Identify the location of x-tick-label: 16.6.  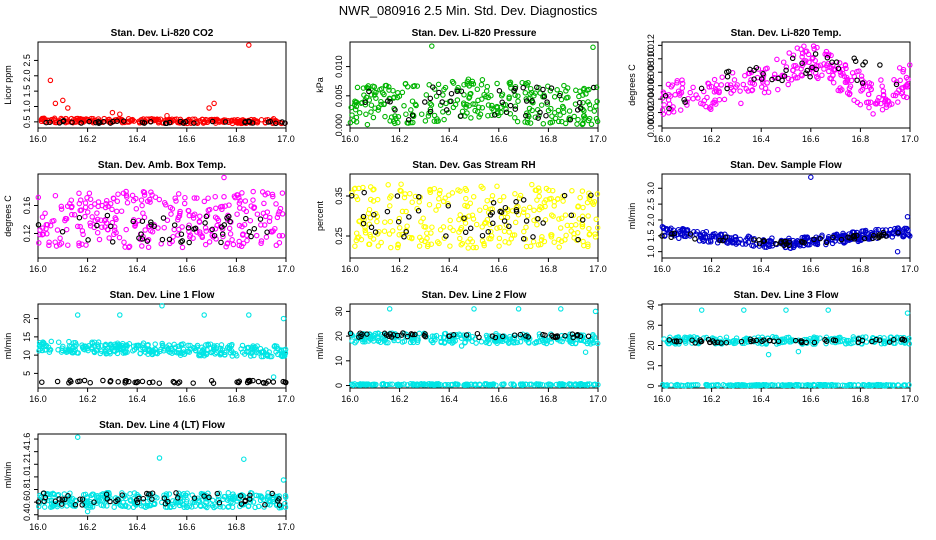
(811, 269).